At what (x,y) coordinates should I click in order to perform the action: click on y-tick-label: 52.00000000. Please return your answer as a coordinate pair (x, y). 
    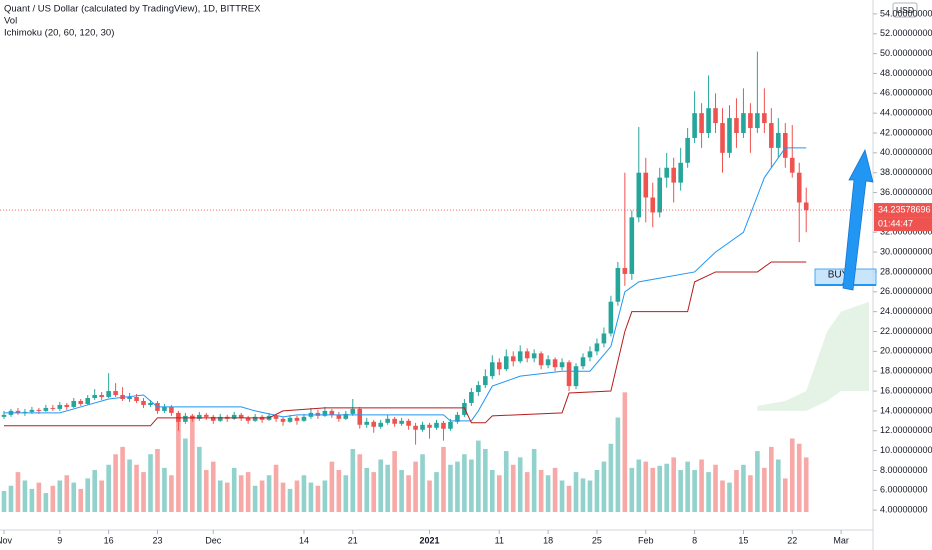
    Looking at the image, I should click on (906, 33).